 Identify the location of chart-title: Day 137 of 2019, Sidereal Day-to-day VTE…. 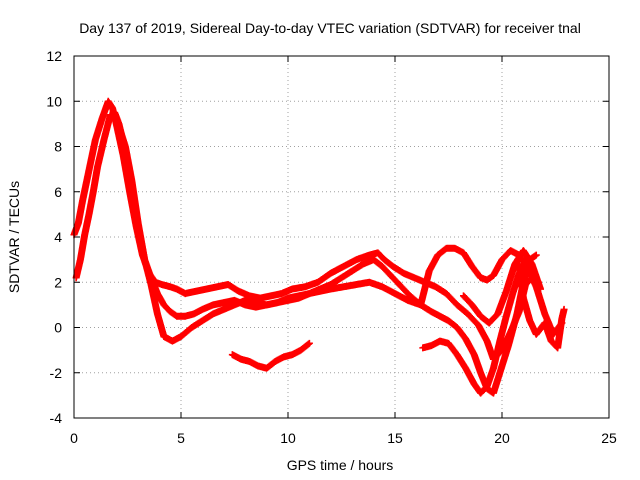
(330, 28).